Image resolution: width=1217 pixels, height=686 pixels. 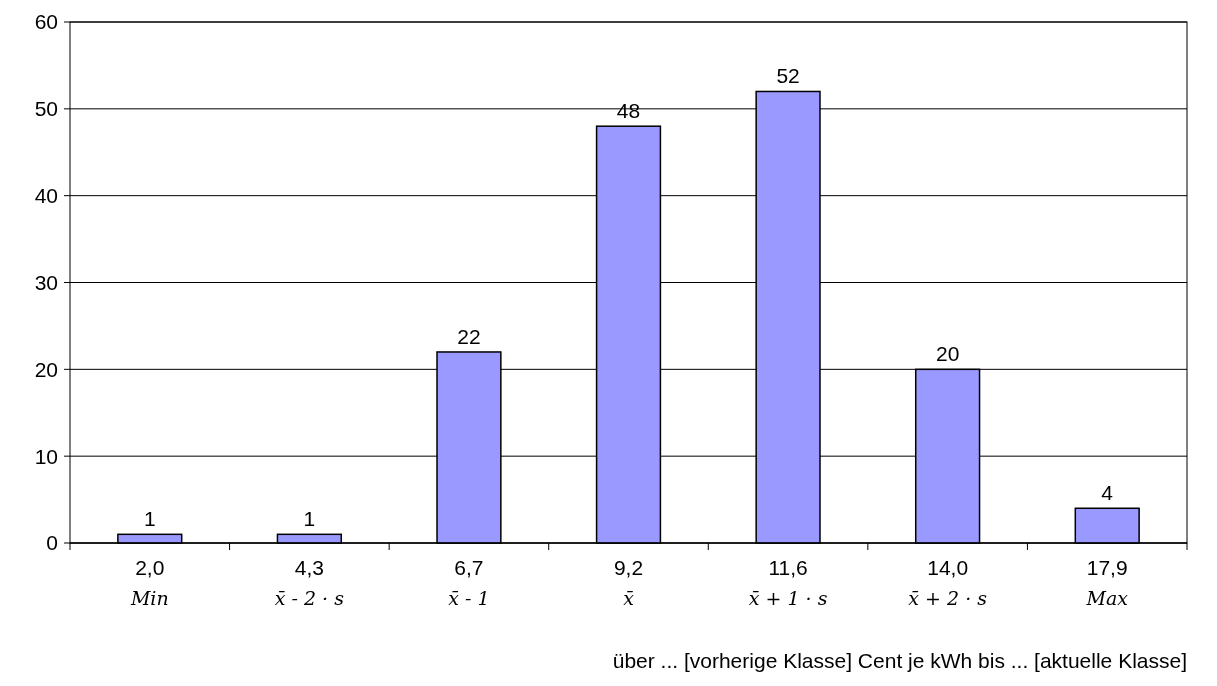 What do you see at coordinates (149, 582) in the screenshot?
I see `x-tick-label: 2,0 Min` at bounding box center [149, 582].